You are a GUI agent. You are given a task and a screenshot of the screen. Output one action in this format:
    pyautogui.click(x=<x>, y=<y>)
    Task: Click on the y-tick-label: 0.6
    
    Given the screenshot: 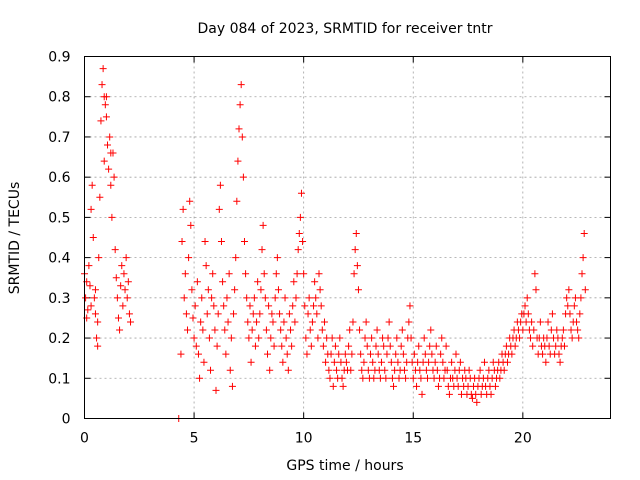 What is the action you would take?
    pyautogui.click(x=59, y=178)
    